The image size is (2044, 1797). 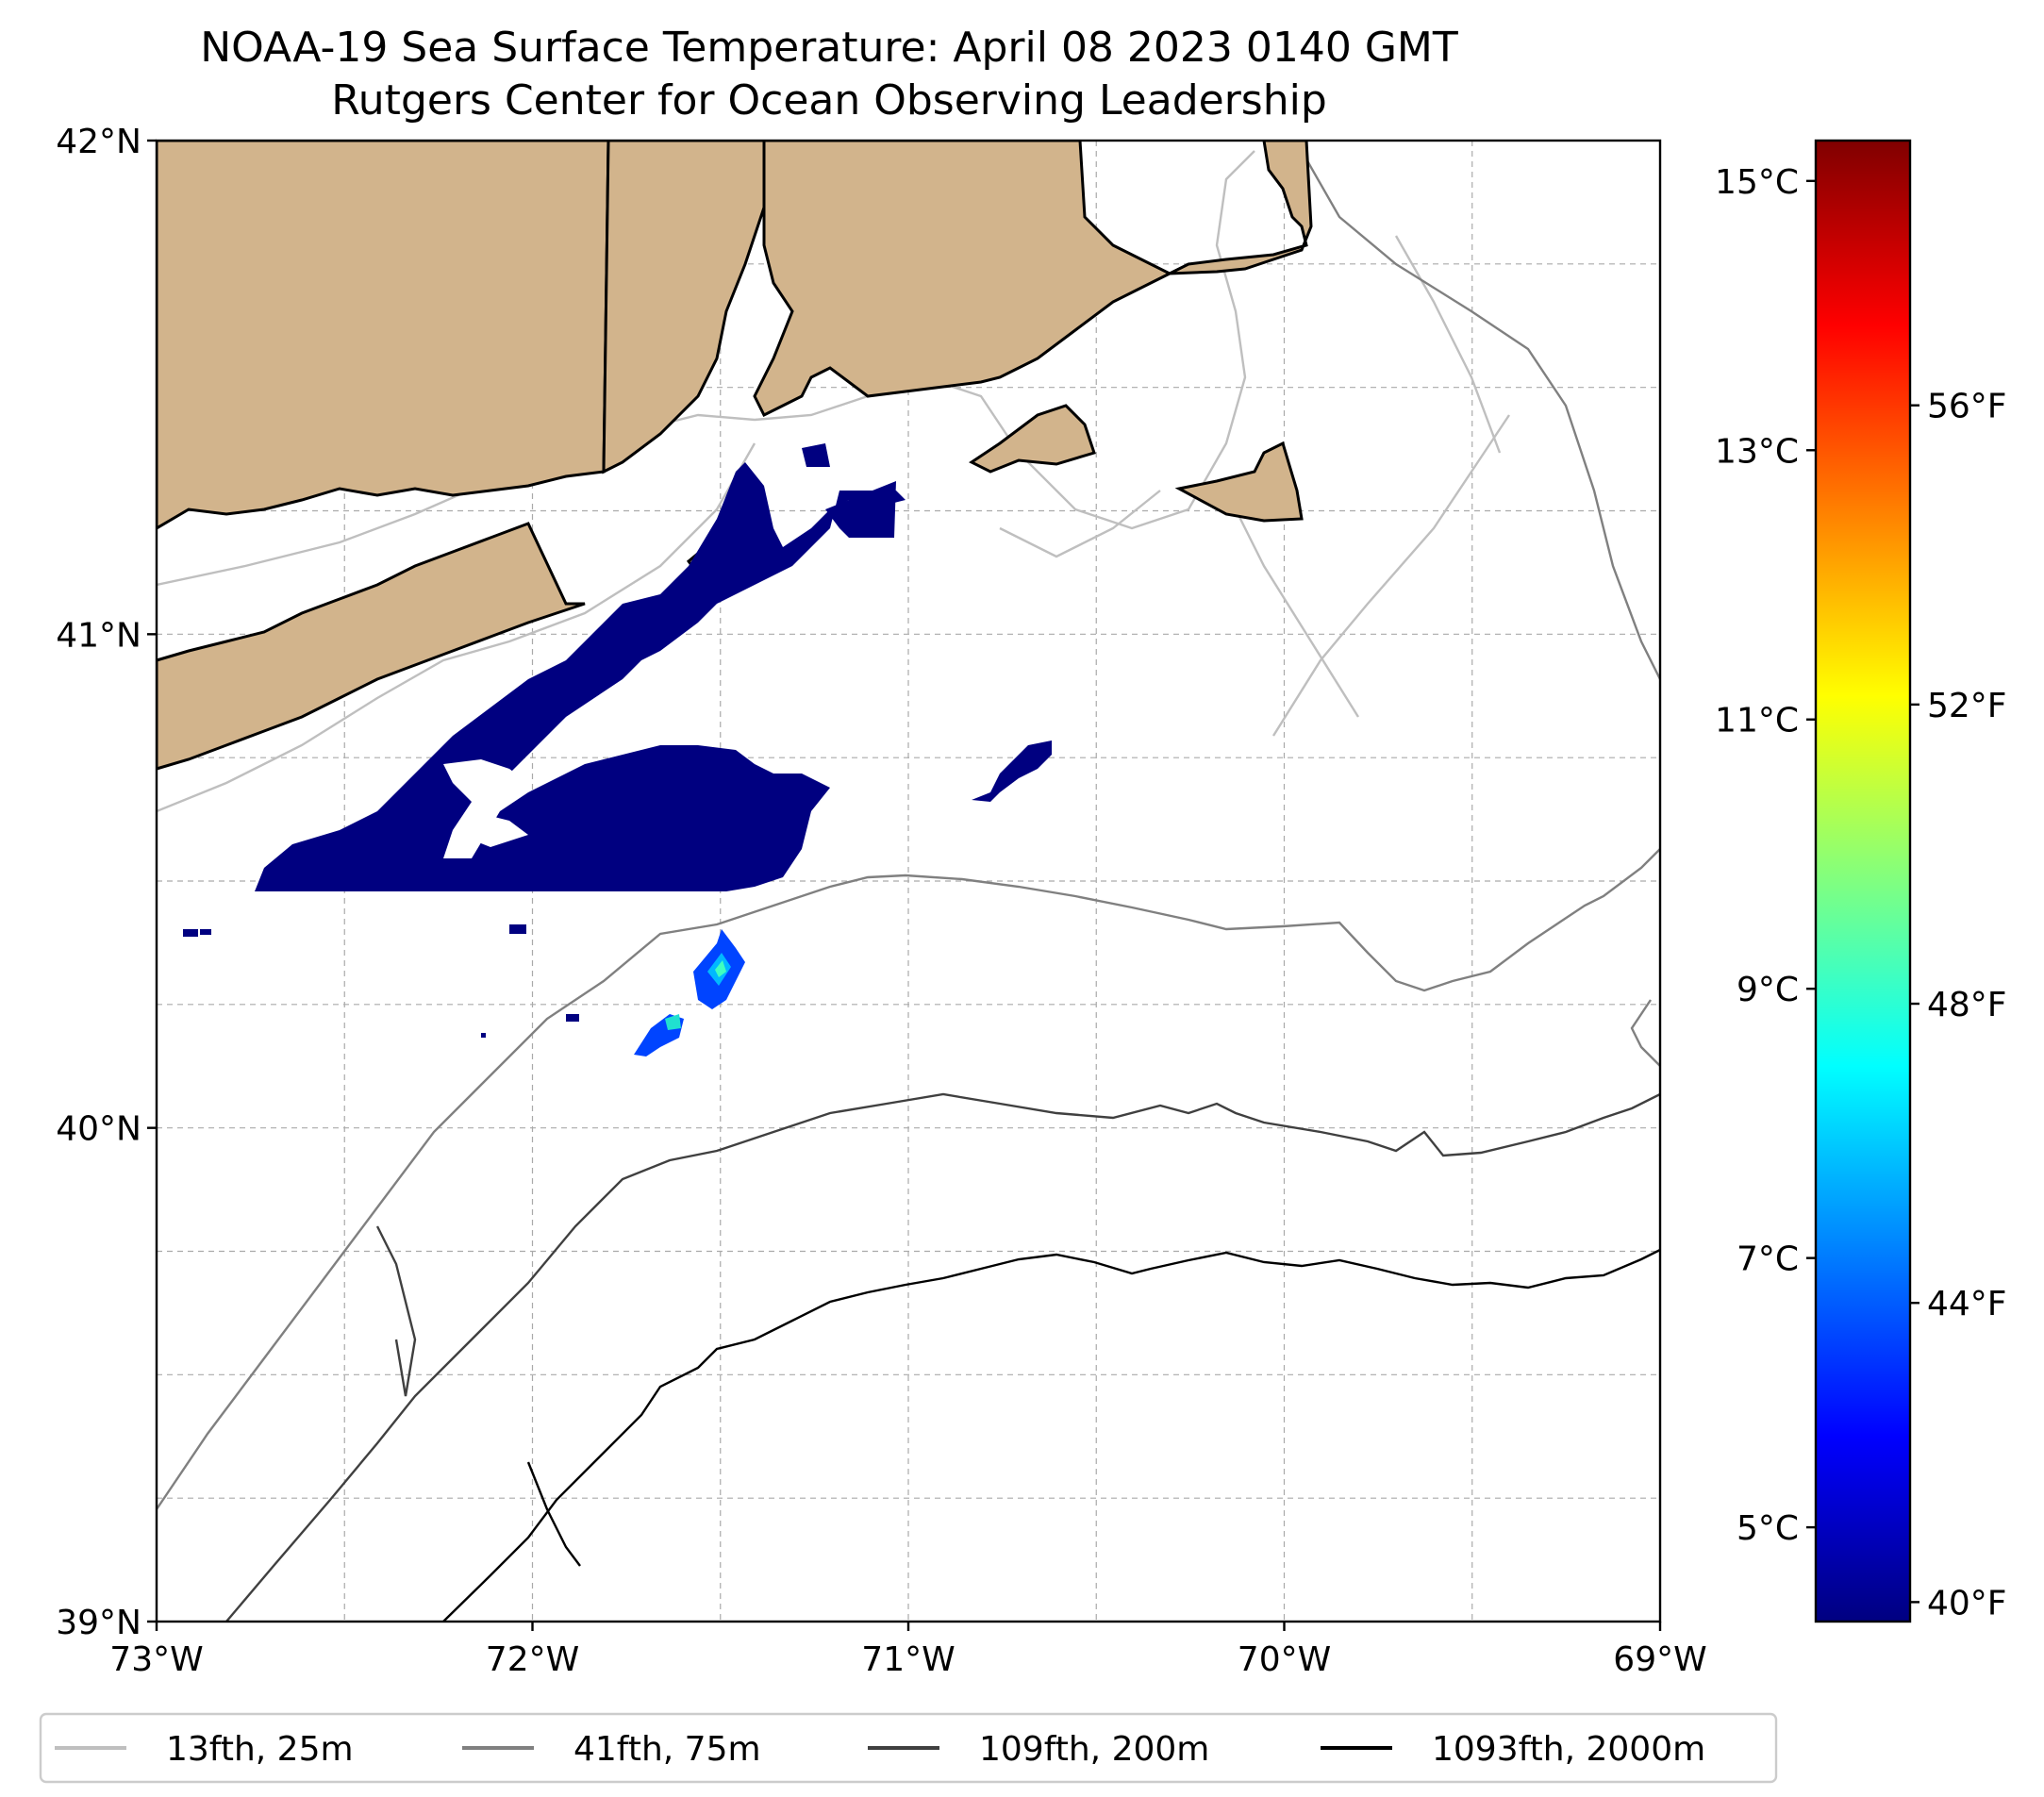 I want to click on sst-data, so click(x=618, y=740).